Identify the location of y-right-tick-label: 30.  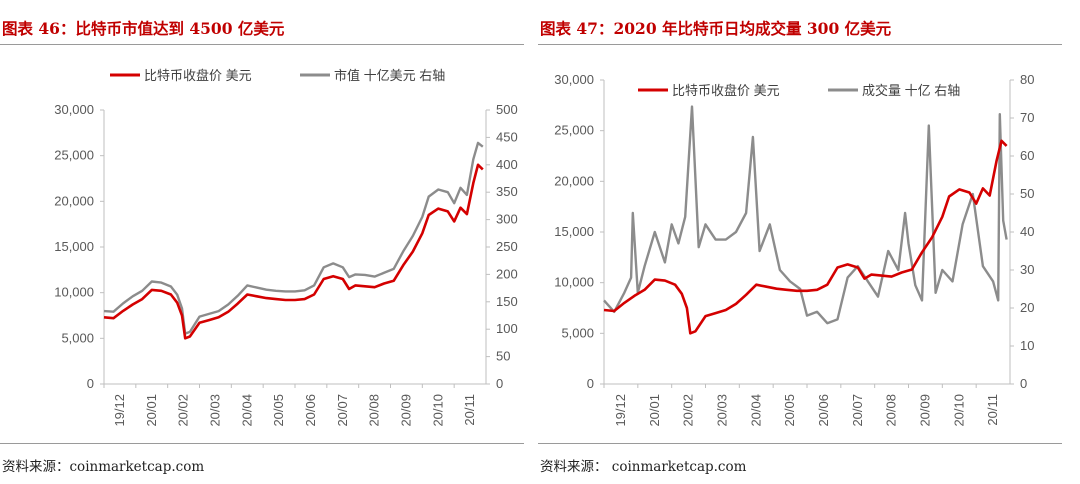
(1027, 269).